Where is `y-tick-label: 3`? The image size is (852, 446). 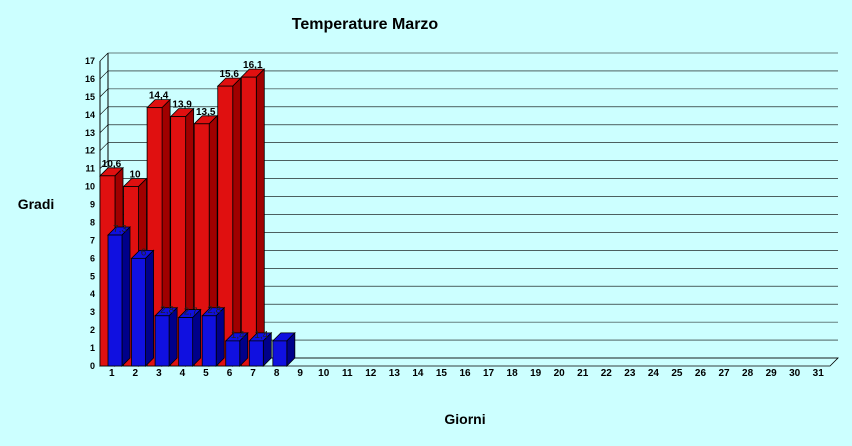
y-tick-label: 3 is located at coordinates (92, 312).